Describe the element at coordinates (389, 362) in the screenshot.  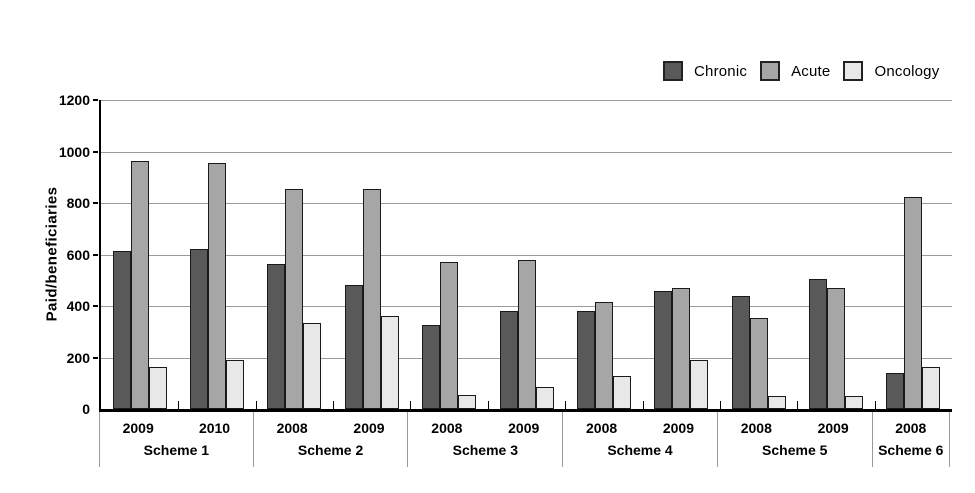
I see `bar-oncology-scheme2-2009` at that location.